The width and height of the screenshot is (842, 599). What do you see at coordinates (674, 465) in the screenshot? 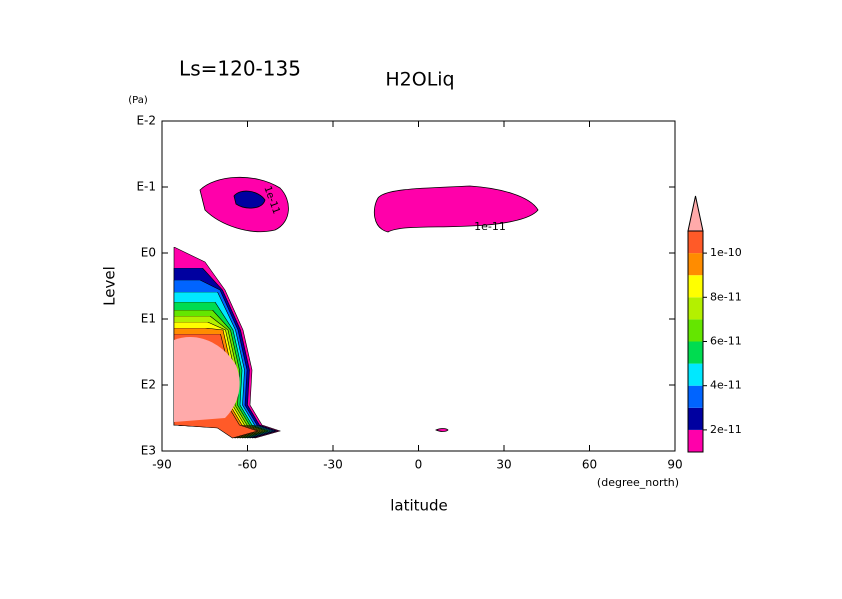
I see `x-tick-label: 90` at bounding box center [674, 465].